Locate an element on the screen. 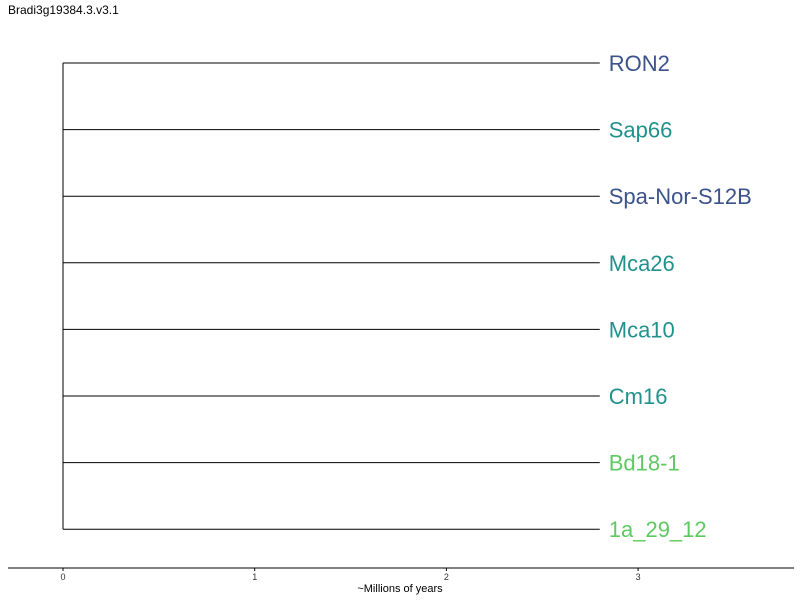 This screenshot has height=600, width=800. tip-label: Mca26 is located at coordinates (642, 263).